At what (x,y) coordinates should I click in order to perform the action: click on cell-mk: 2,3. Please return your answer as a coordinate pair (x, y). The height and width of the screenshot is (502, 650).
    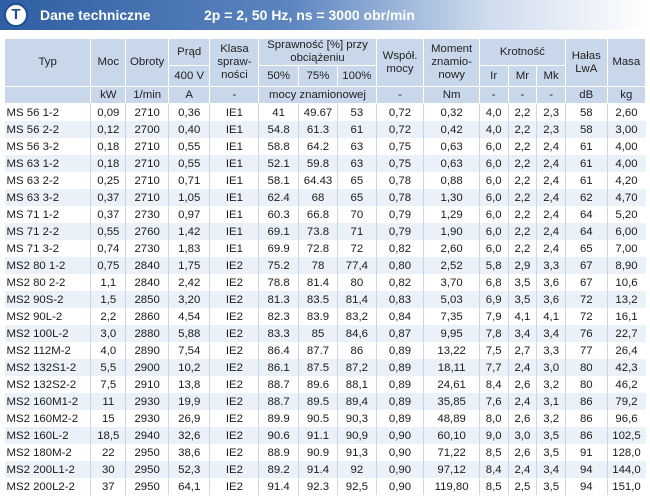
    Looking at the image, I should click on (551, 129).